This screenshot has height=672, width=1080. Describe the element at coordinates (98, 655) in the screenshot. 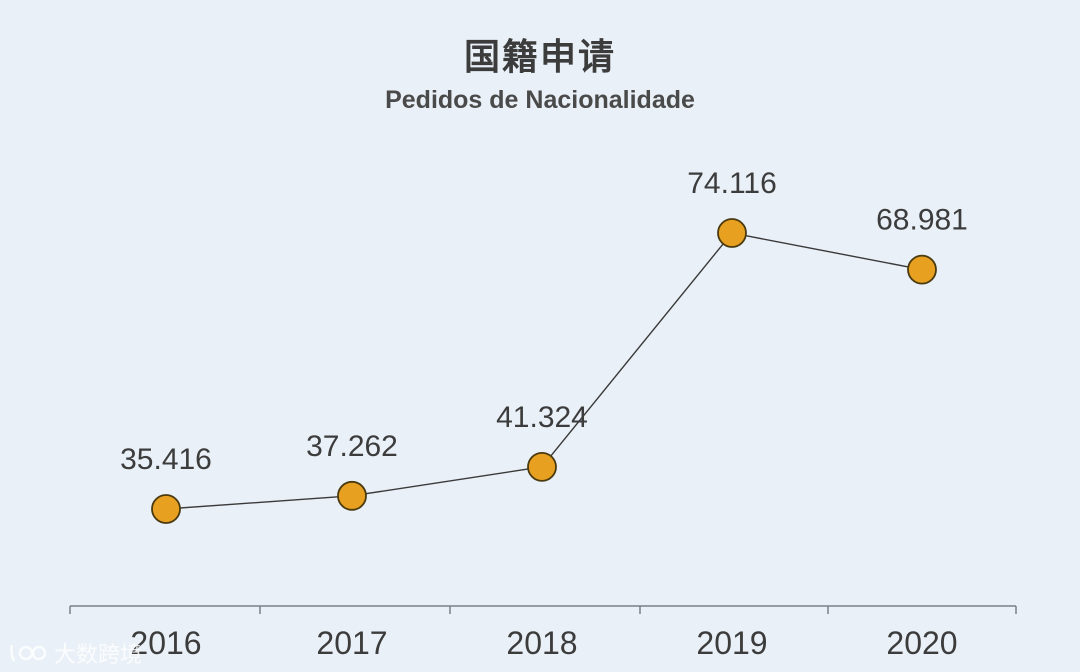

I see `watermark-text: 大数跨境` at that location.